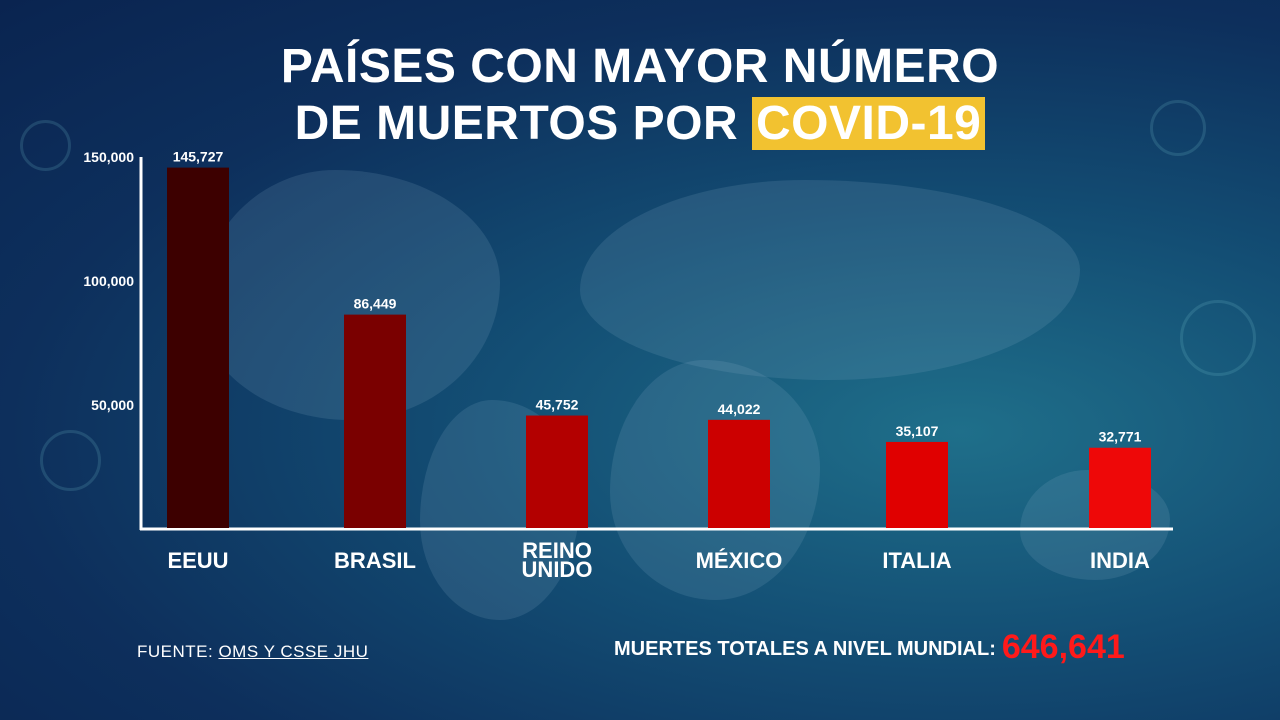 This screenshot has height=720, width=1280. What do you see at coordinates (1063, 647) in the screenshot?
I see `total-value: 646,641` at bounding box center [1063, 647].